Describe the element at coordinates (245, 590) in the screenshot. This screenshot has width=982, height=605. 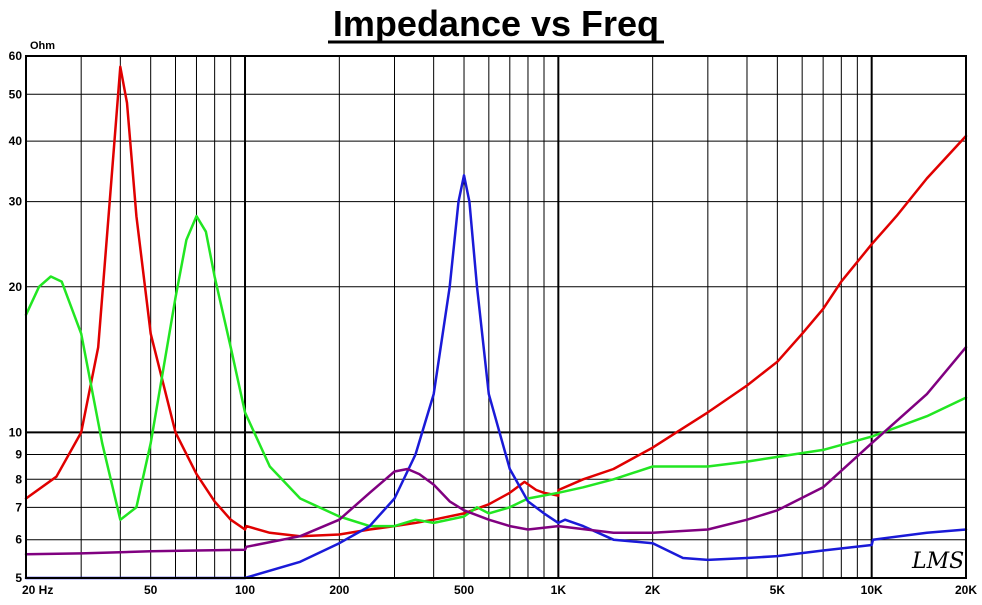
I see `x-tick-label: 100` at that location.